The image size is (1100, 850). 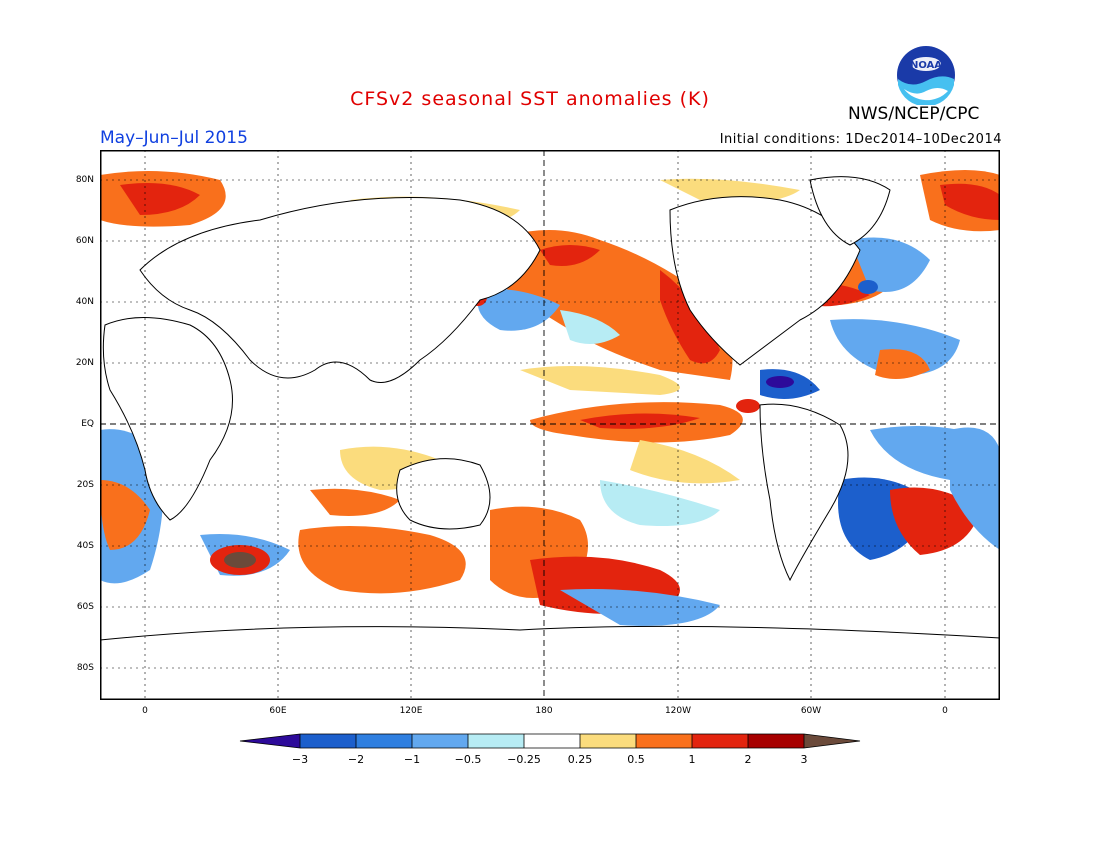 What do you see at coordinates (926, 65) in the screenshot?
I see `noaa-logo-text: NOAA` at bounding box center [926, 65].